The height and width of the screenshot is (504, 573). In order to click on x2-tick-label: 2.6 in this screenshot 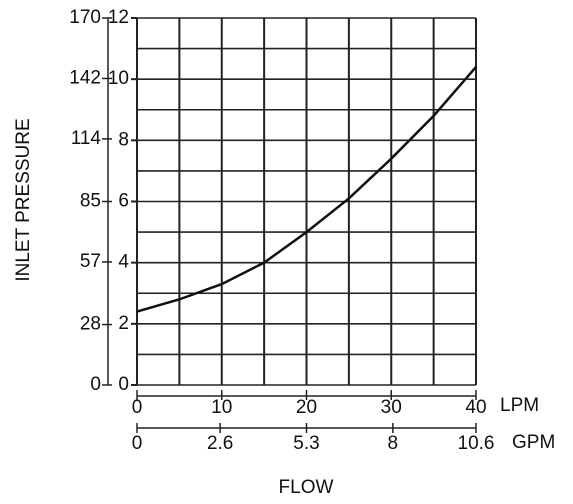, I will do `click(220, 443)`.